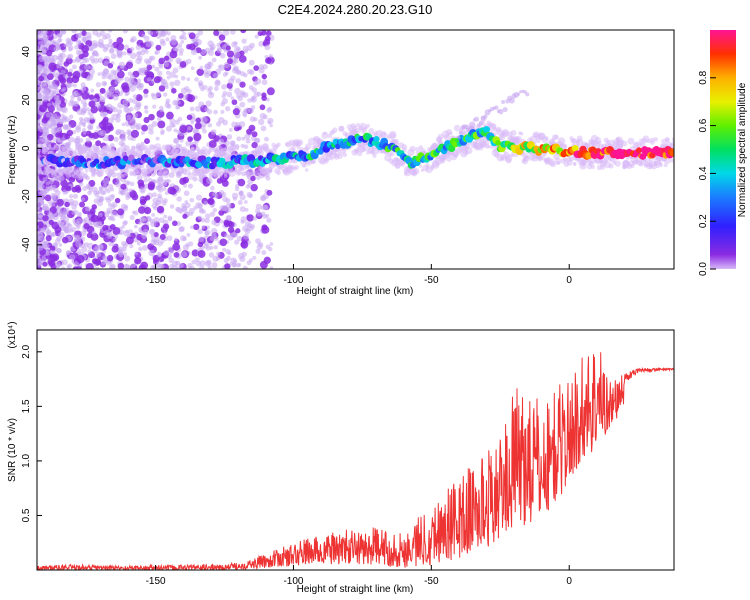 This screenshot has height=600, width=750. Describe the element at coordinates (505, 110) in the screenshot. I see `heatmap-streak-point` at that location.